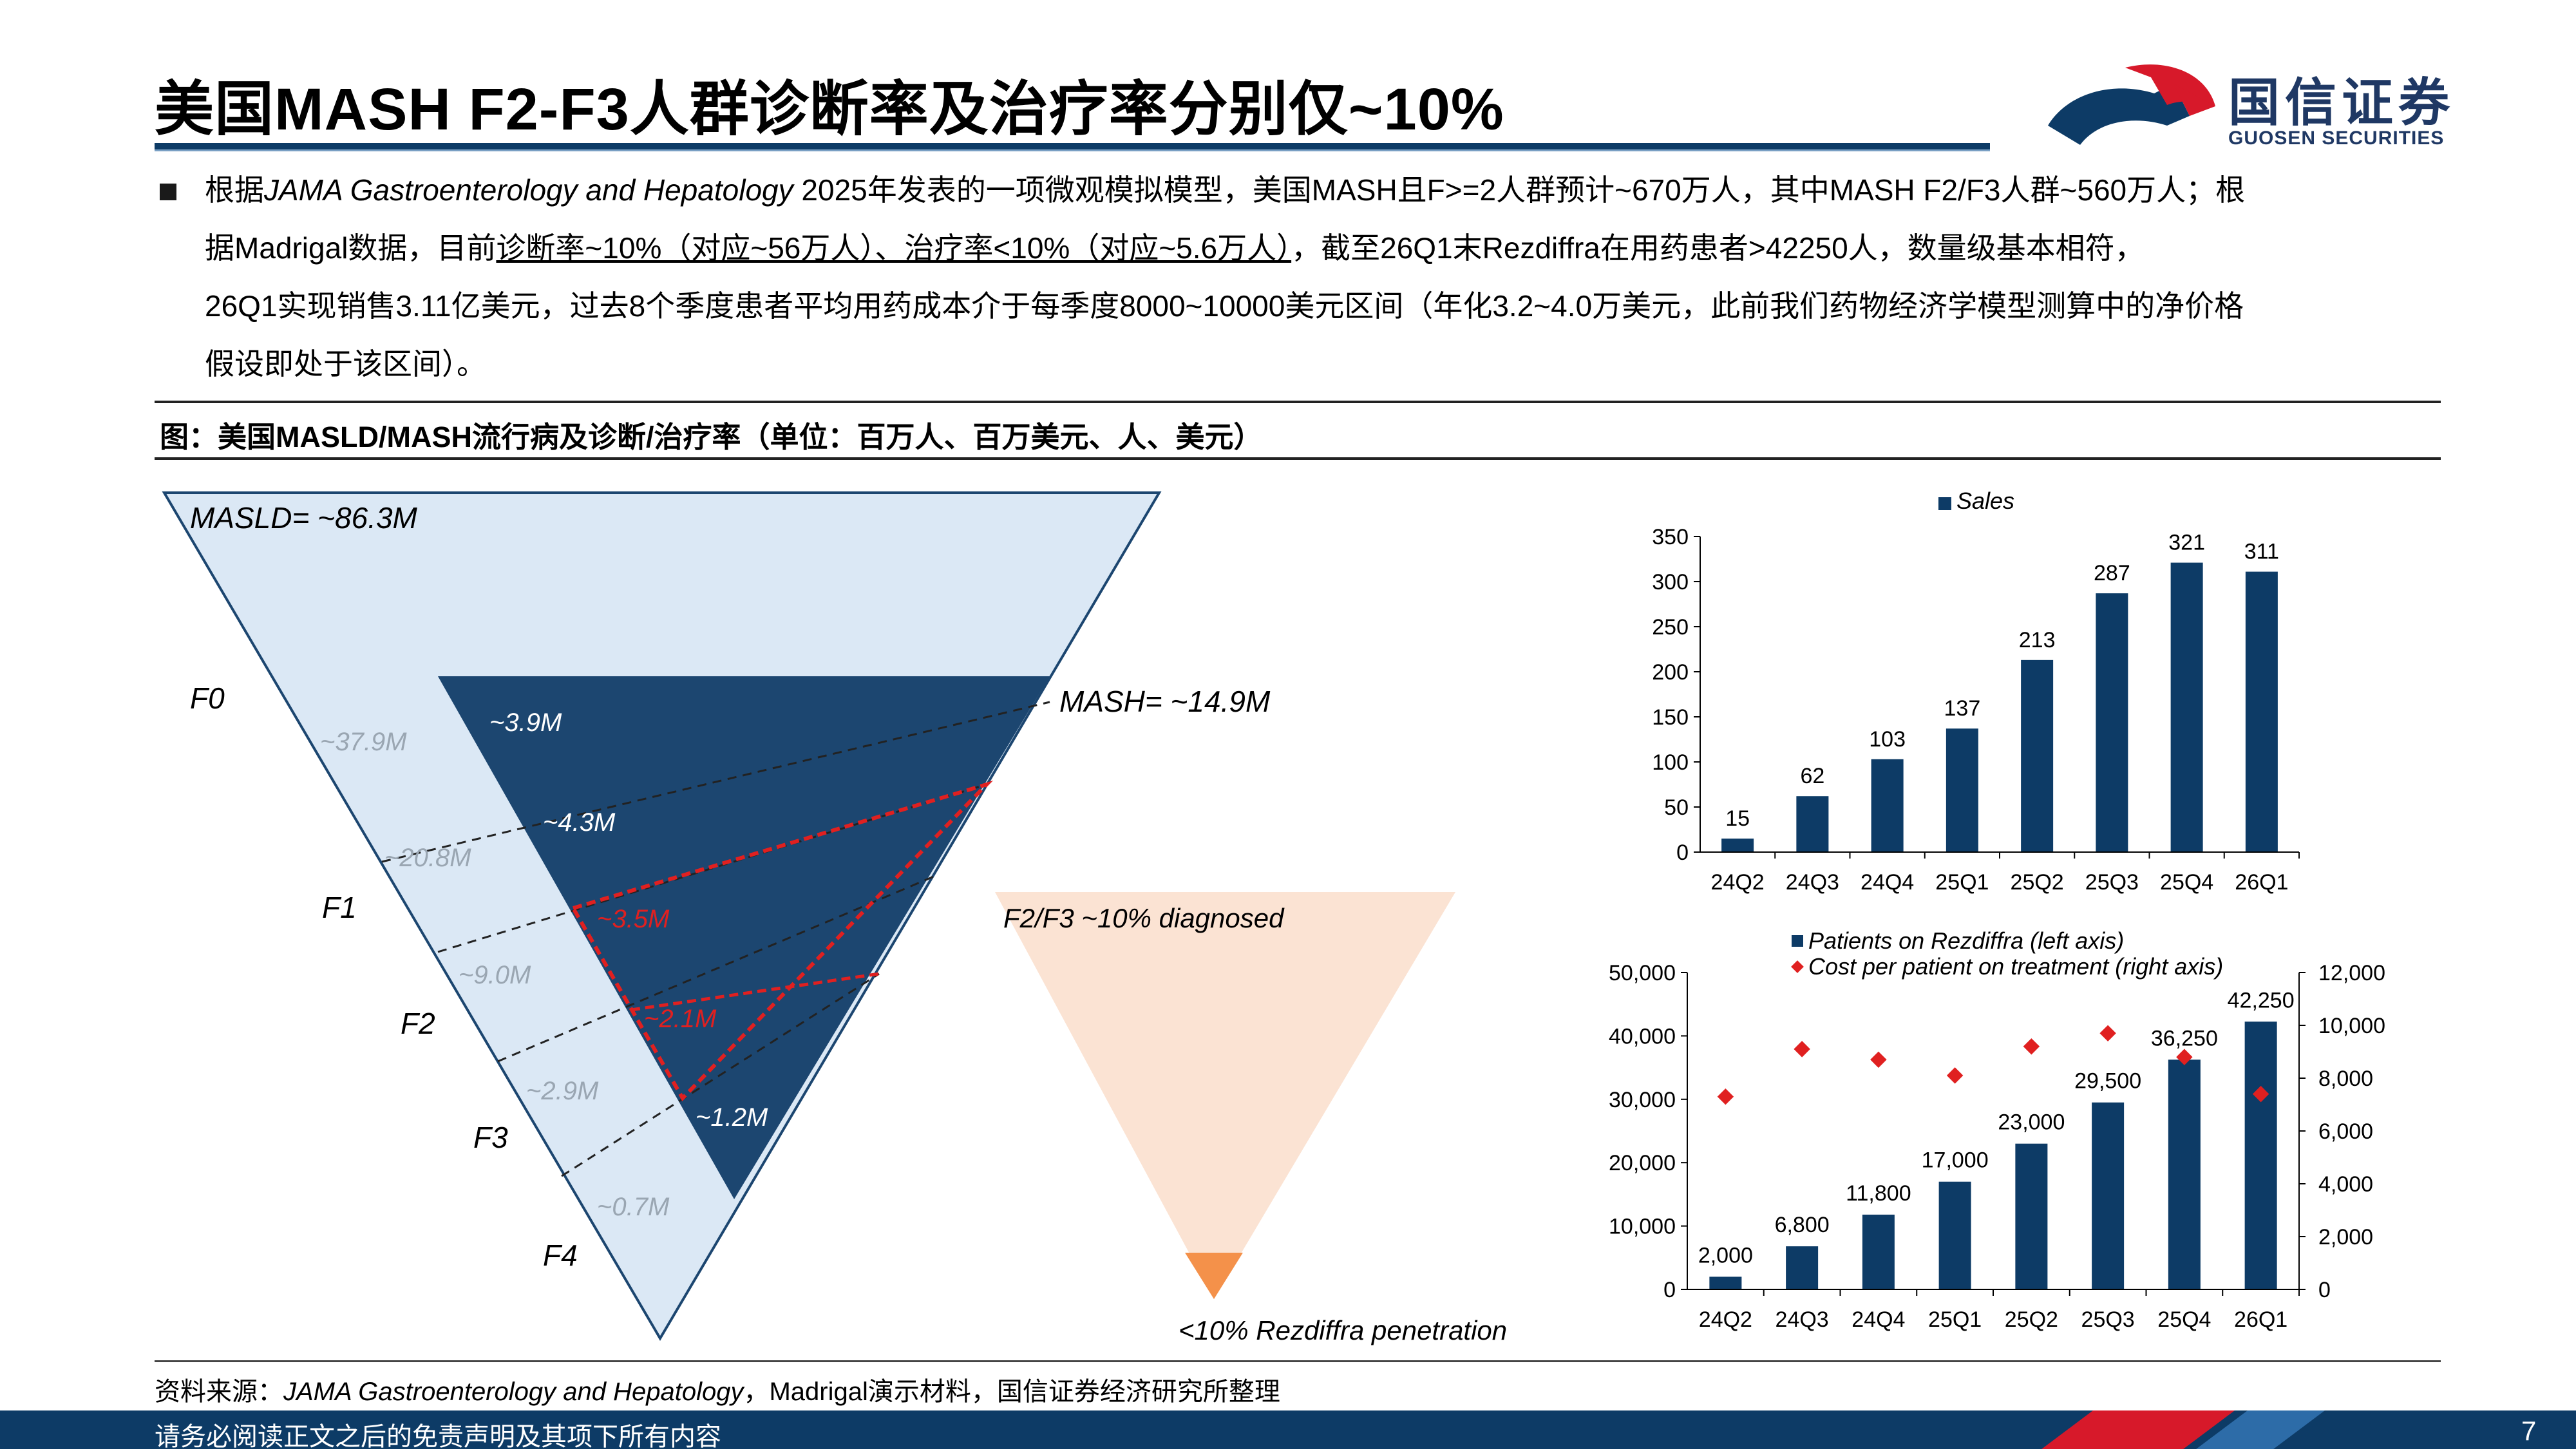 The height and width of the screenshot is (1453, 2576). I want to click on bullet-text: 据Madrigal数据，目前, so click(351, 248).